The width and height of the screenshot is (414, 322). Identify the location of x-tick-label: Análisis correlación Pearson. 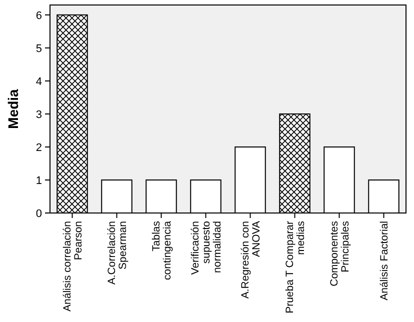
(72, 266).